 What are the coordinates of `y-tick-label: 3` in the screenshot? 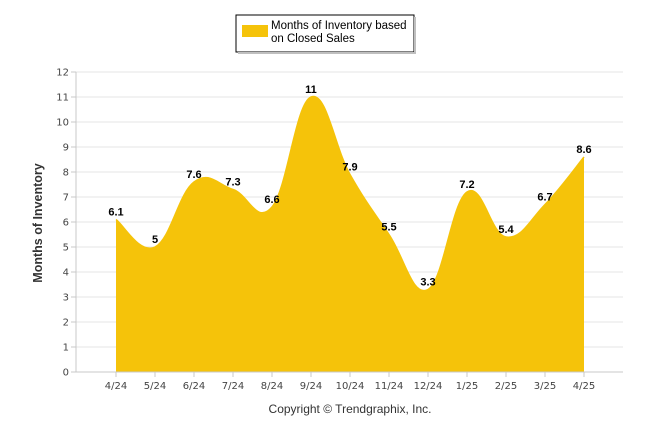 It's located at (66, 298).